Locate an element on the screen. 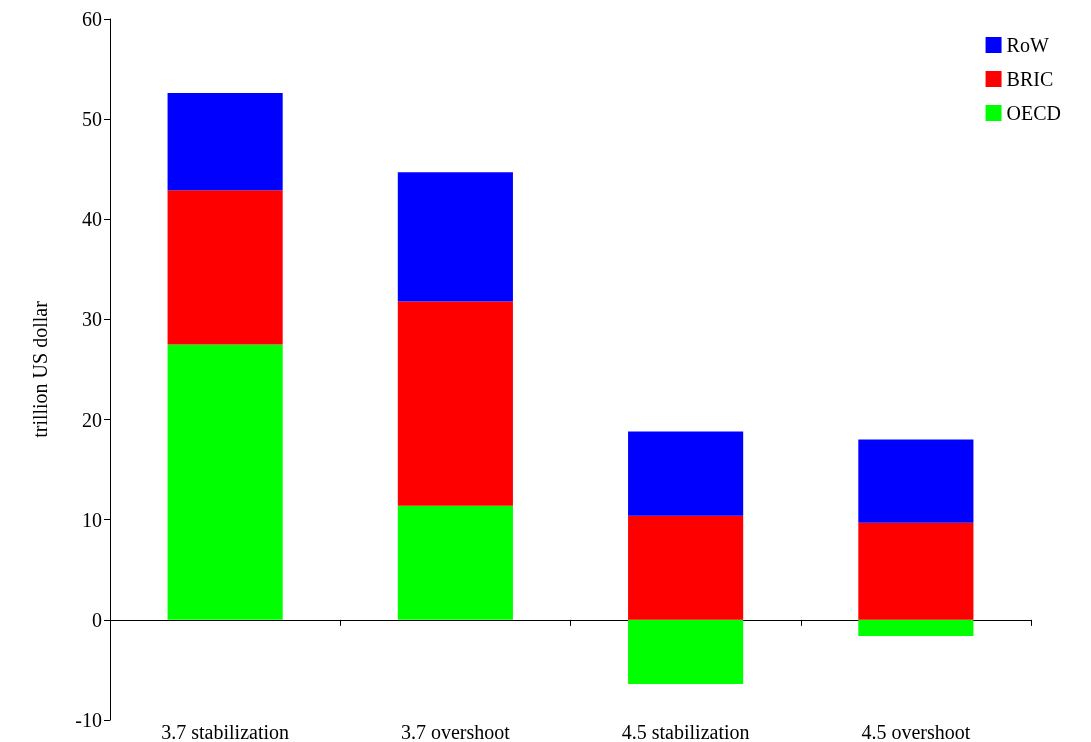  y-tick-label: -10 is located at coordinates (88, 720).